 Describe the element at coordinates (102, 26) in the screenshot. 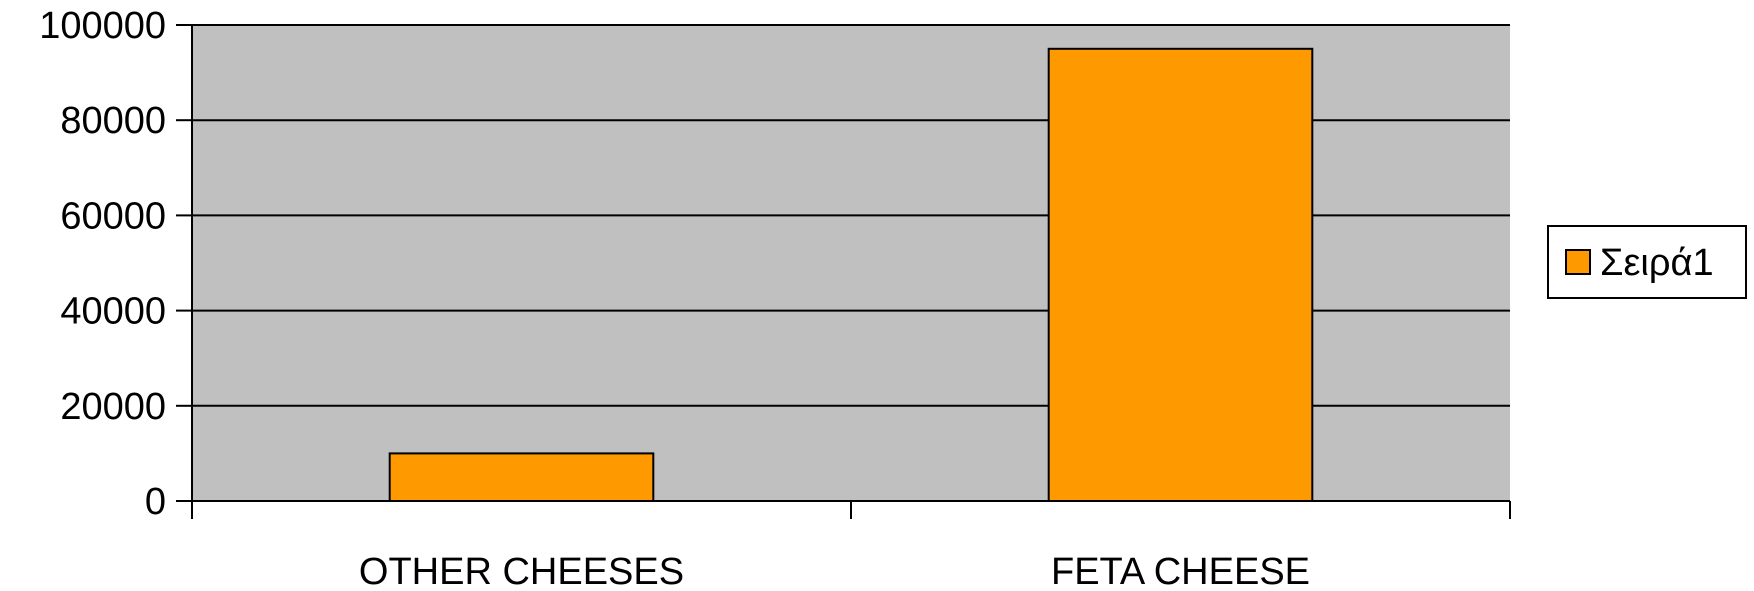

I see `y-tick-label-5: 100000` at that location.